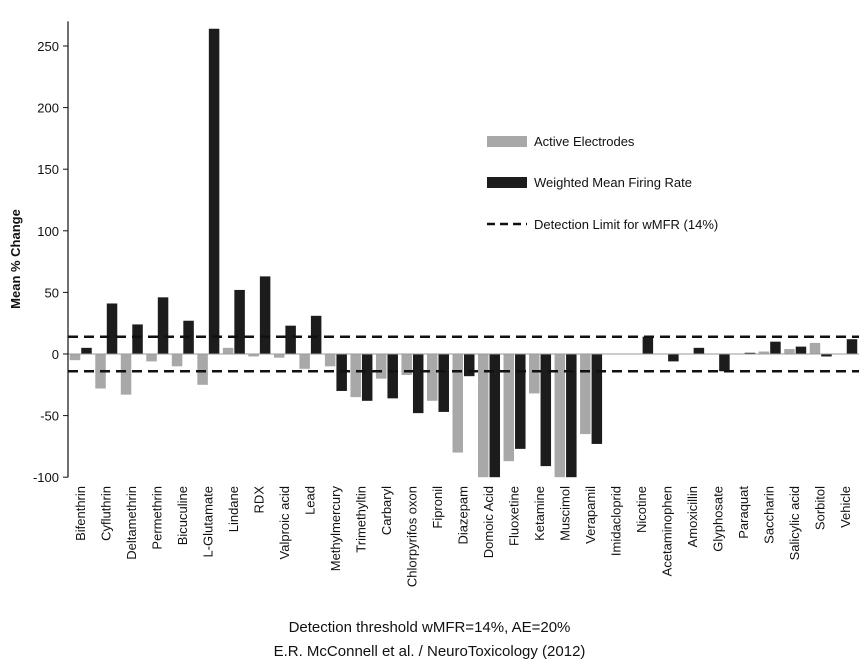 The image size is (859, 666). What do you see at coordinates (546, 410) in the screenshot?
I see `bar-weighted-mean-firing-rate-ketamine` at bounding box center [546, 410].